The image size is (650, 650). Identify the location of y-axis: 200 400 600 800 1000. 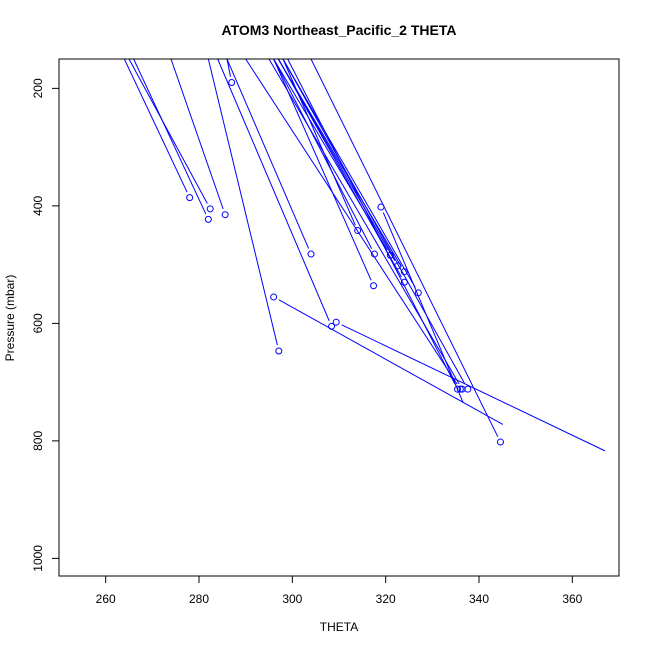
(45, 325).